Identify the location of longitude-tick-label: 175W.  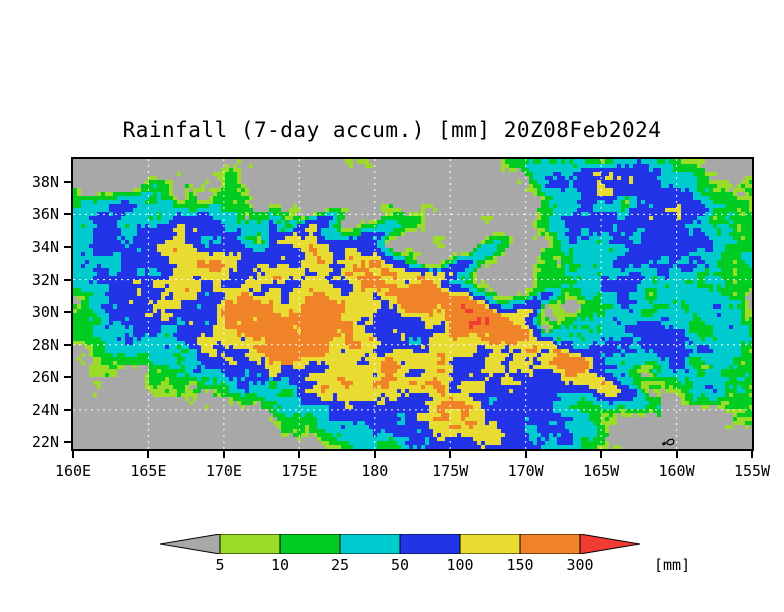
(450, 471).